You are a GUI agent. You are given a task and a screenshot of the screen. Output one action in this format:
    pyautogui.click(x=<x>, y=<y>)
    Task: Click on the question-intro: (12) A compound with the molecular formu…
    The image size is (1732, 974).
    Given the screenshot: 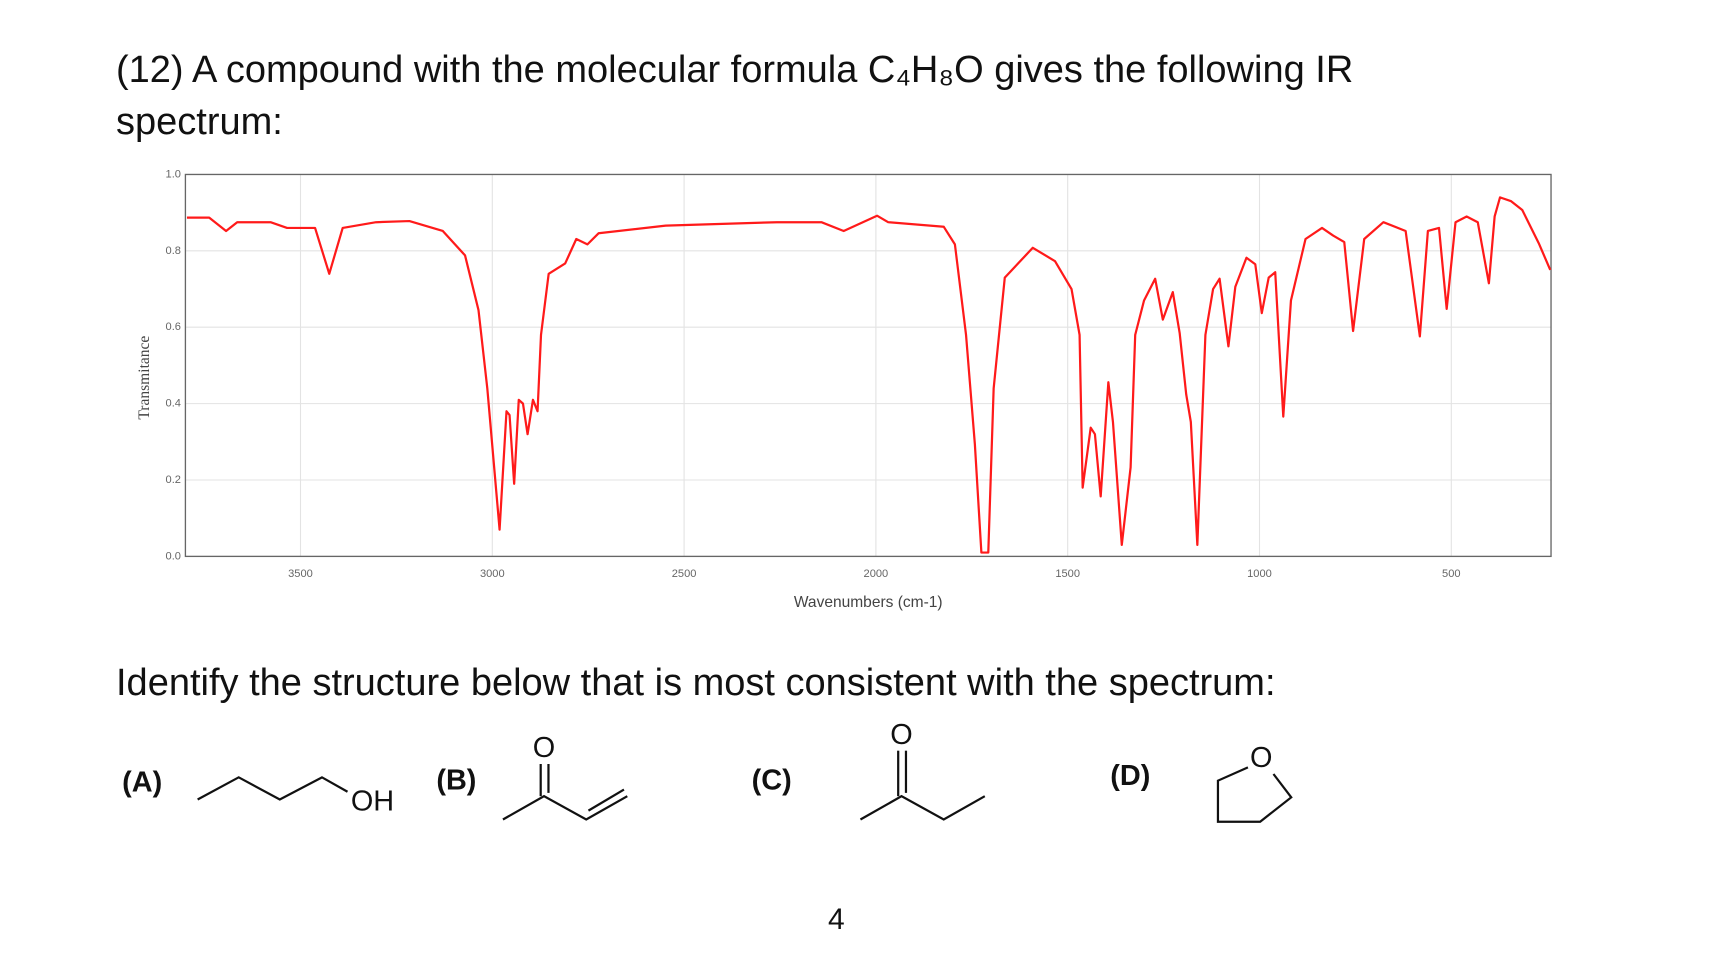 What is the action you would take?
    pyautogui.click(x=735, y=96)
    